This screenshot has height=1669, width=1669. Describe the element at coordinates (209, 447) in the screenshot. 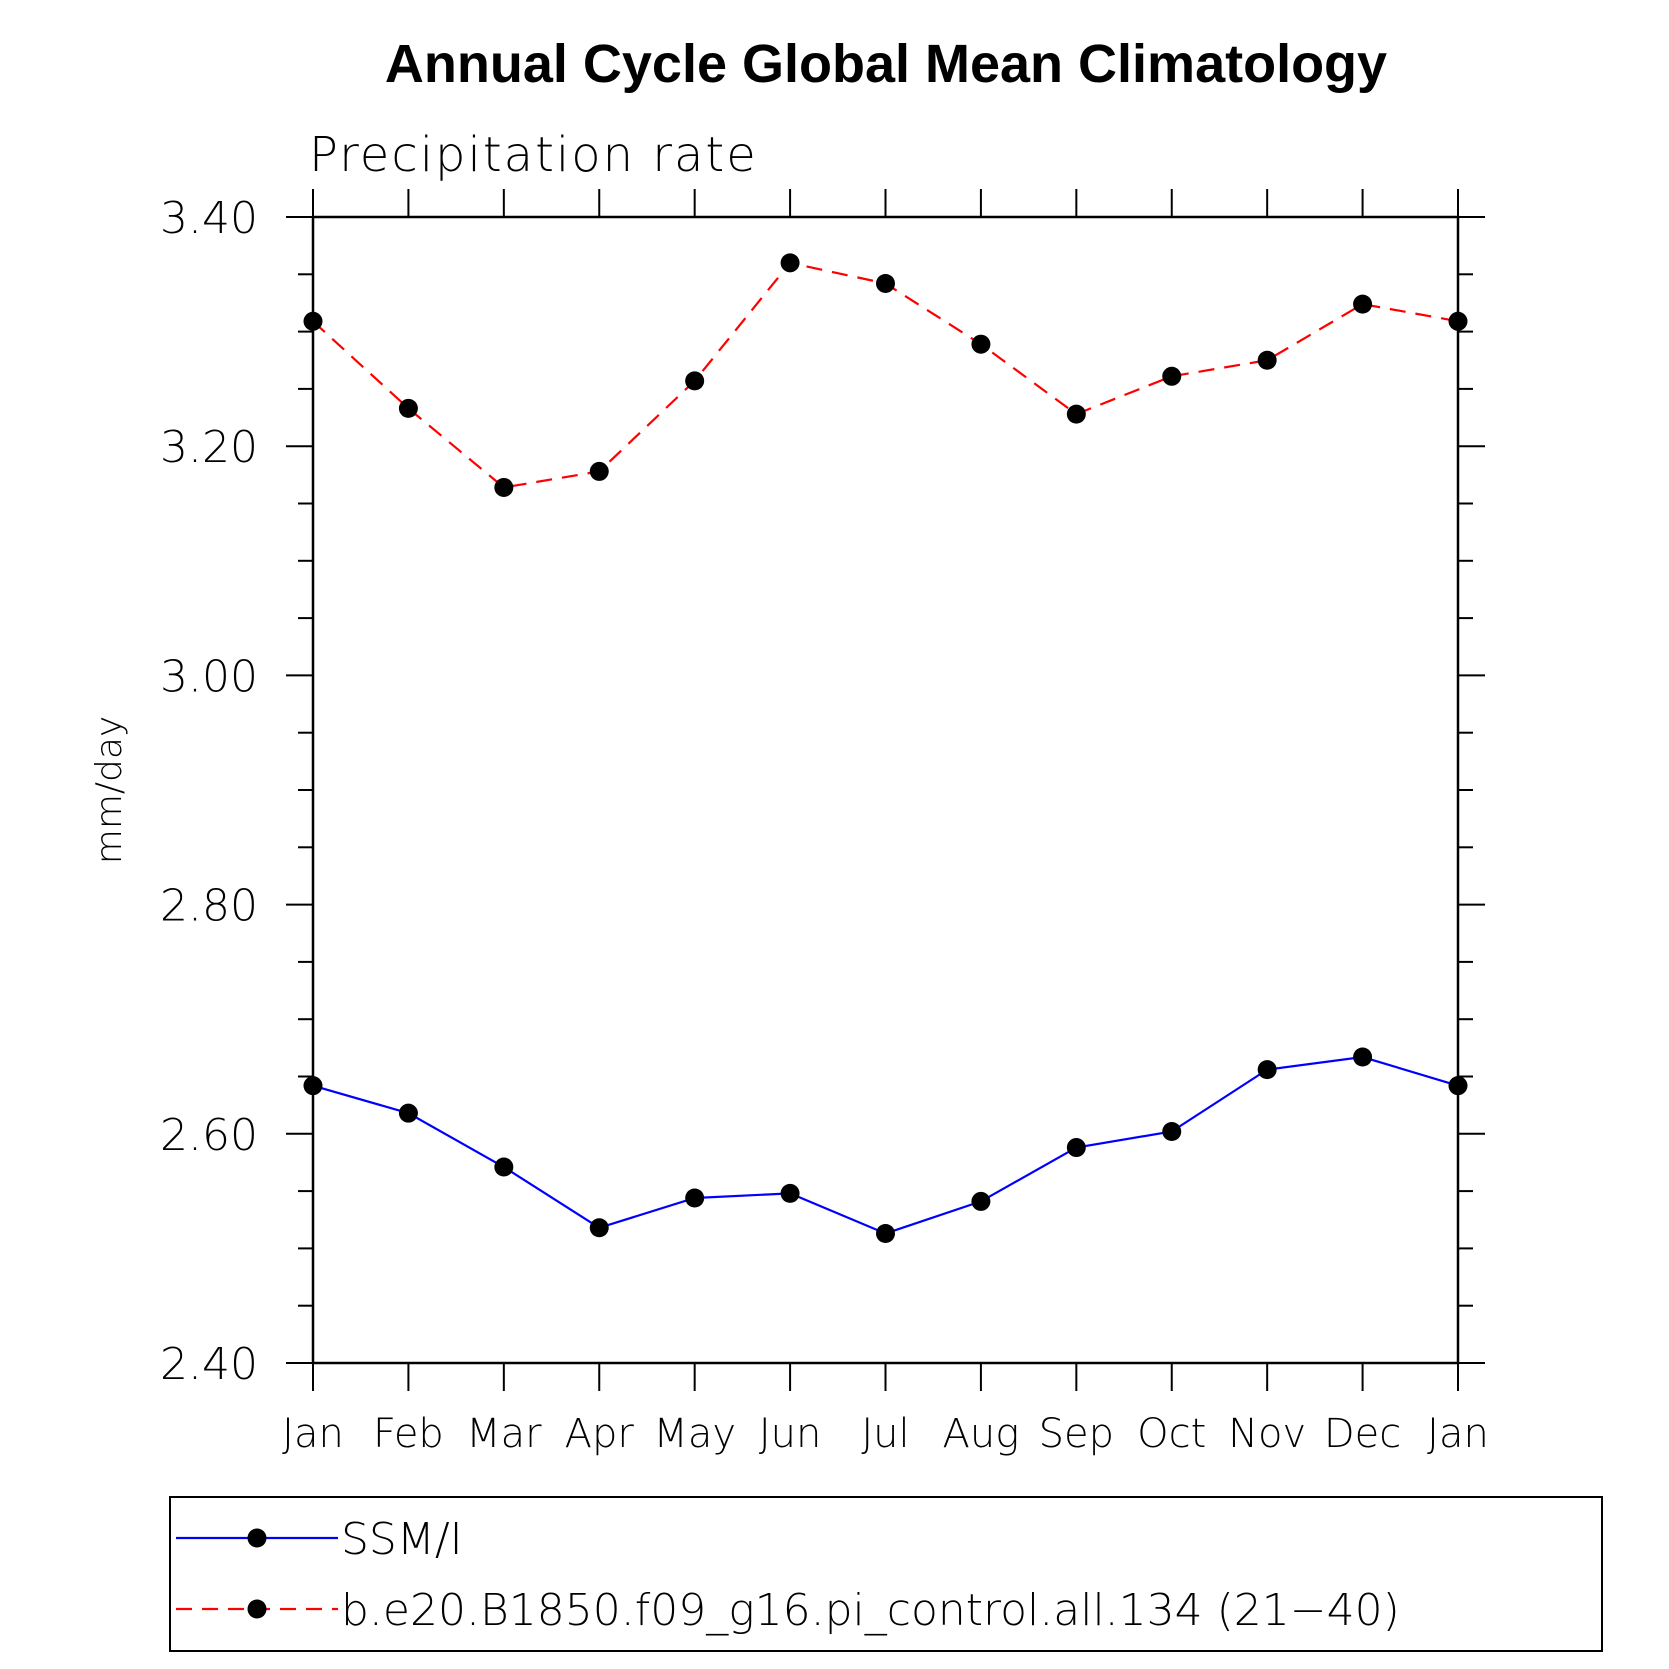

I see `y-tick-label: 3.20` at that location.